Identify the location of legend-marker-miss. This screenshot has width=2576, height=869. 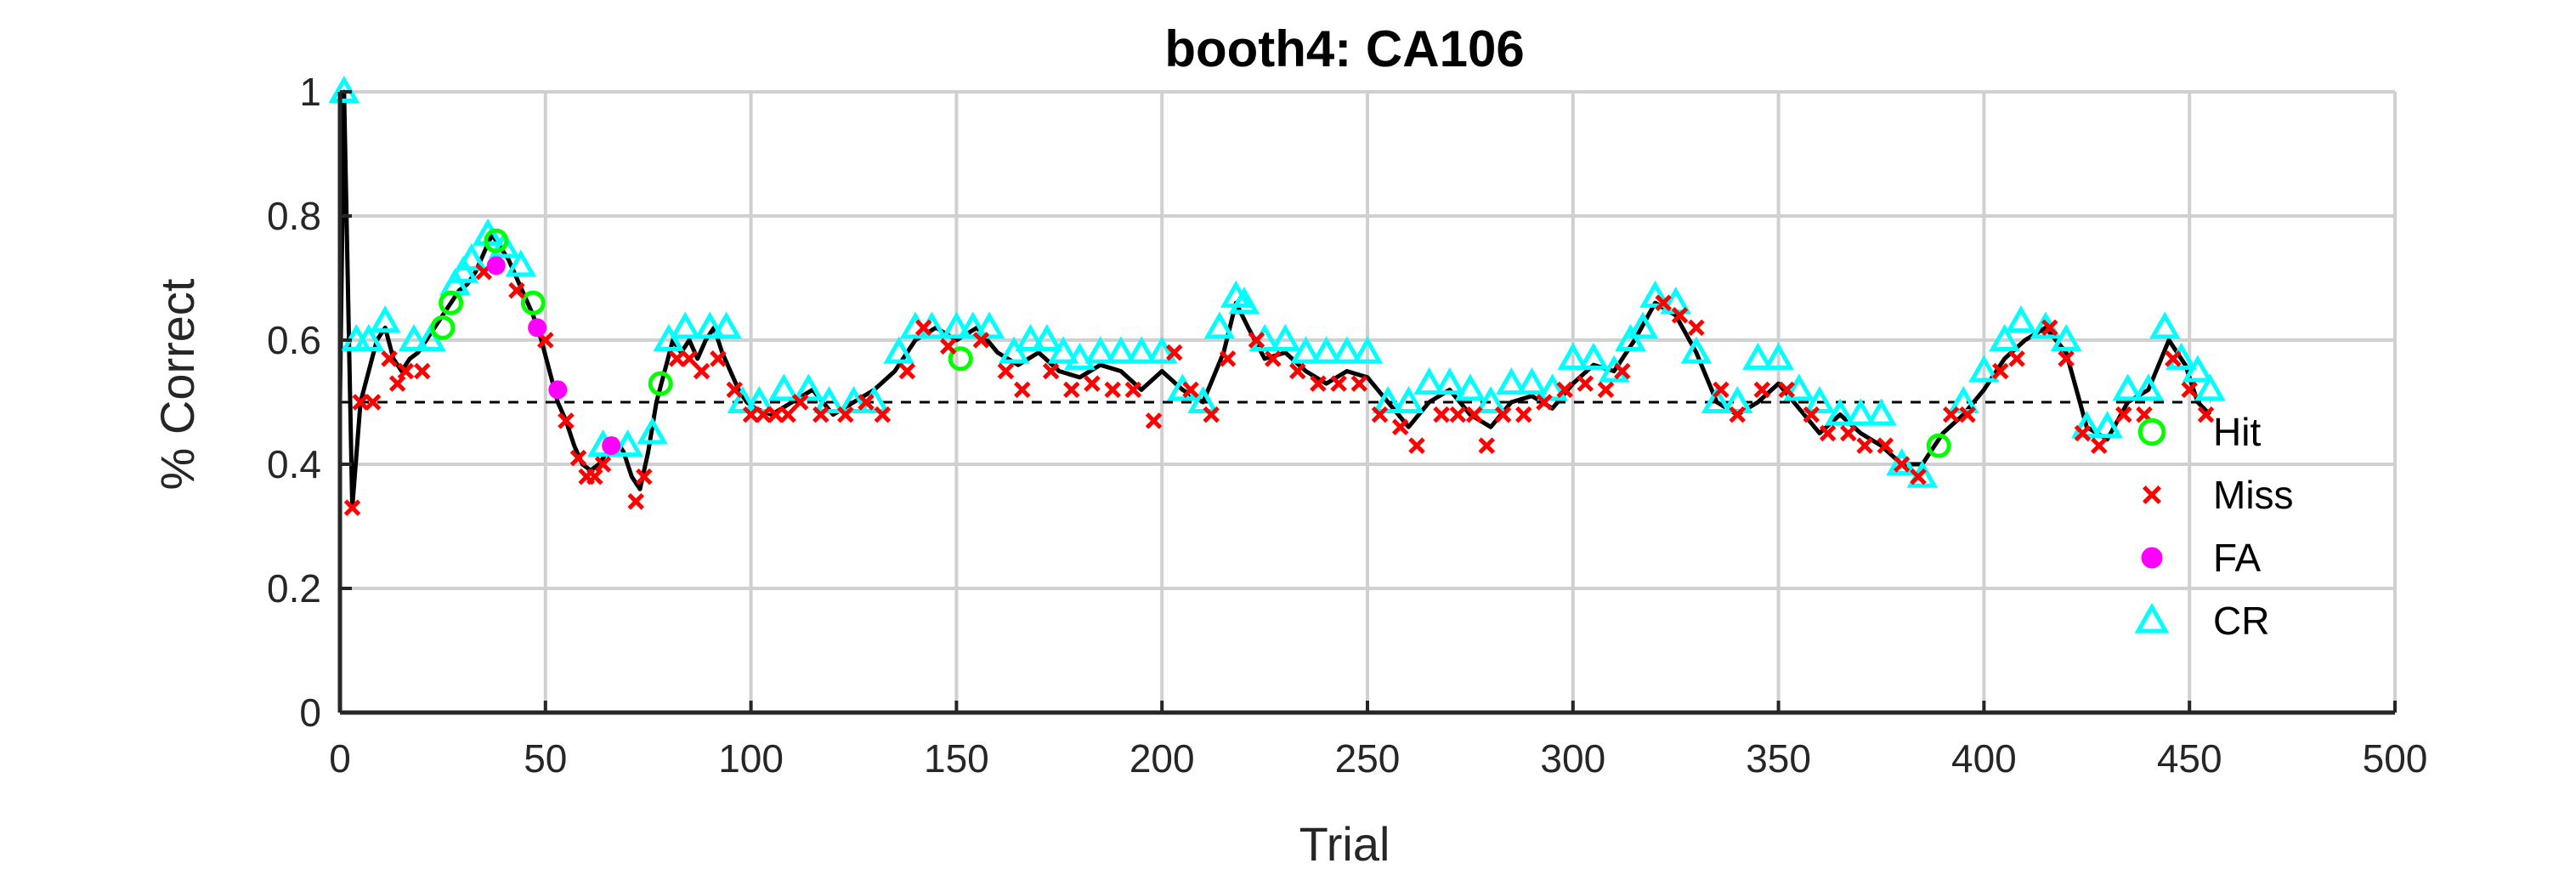
(2152, 495).